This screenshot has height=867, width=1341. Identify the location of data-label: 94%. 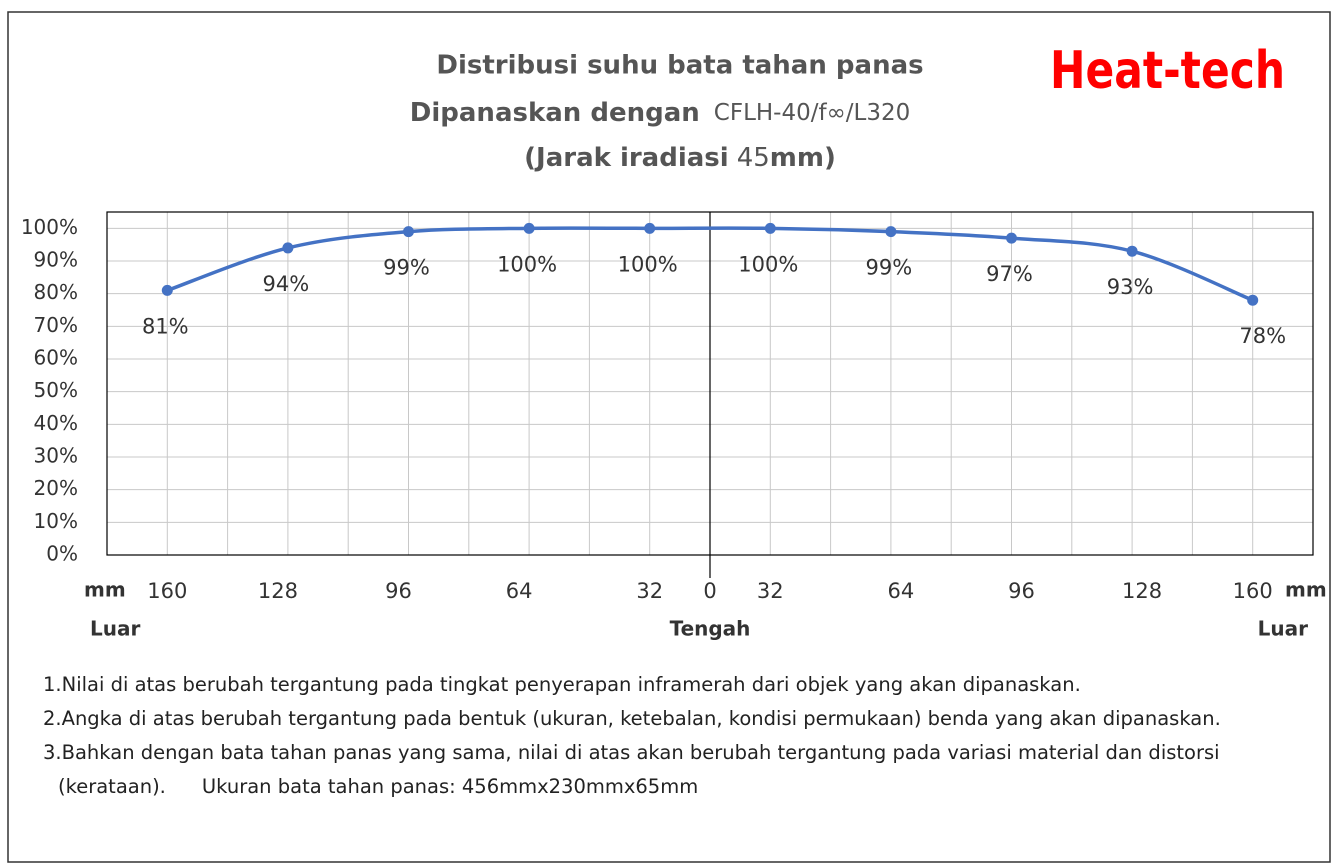
(286, 284).